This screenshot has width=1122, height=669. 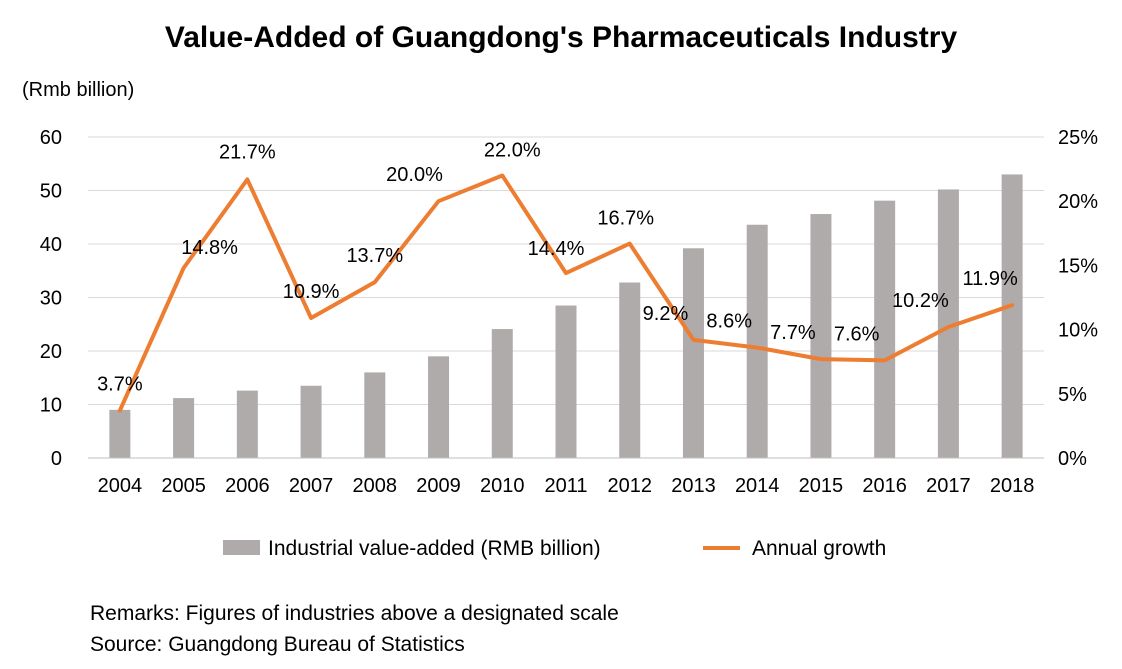 I want to click on growth-data-label: 20.0%, so click(x=414, y=175).